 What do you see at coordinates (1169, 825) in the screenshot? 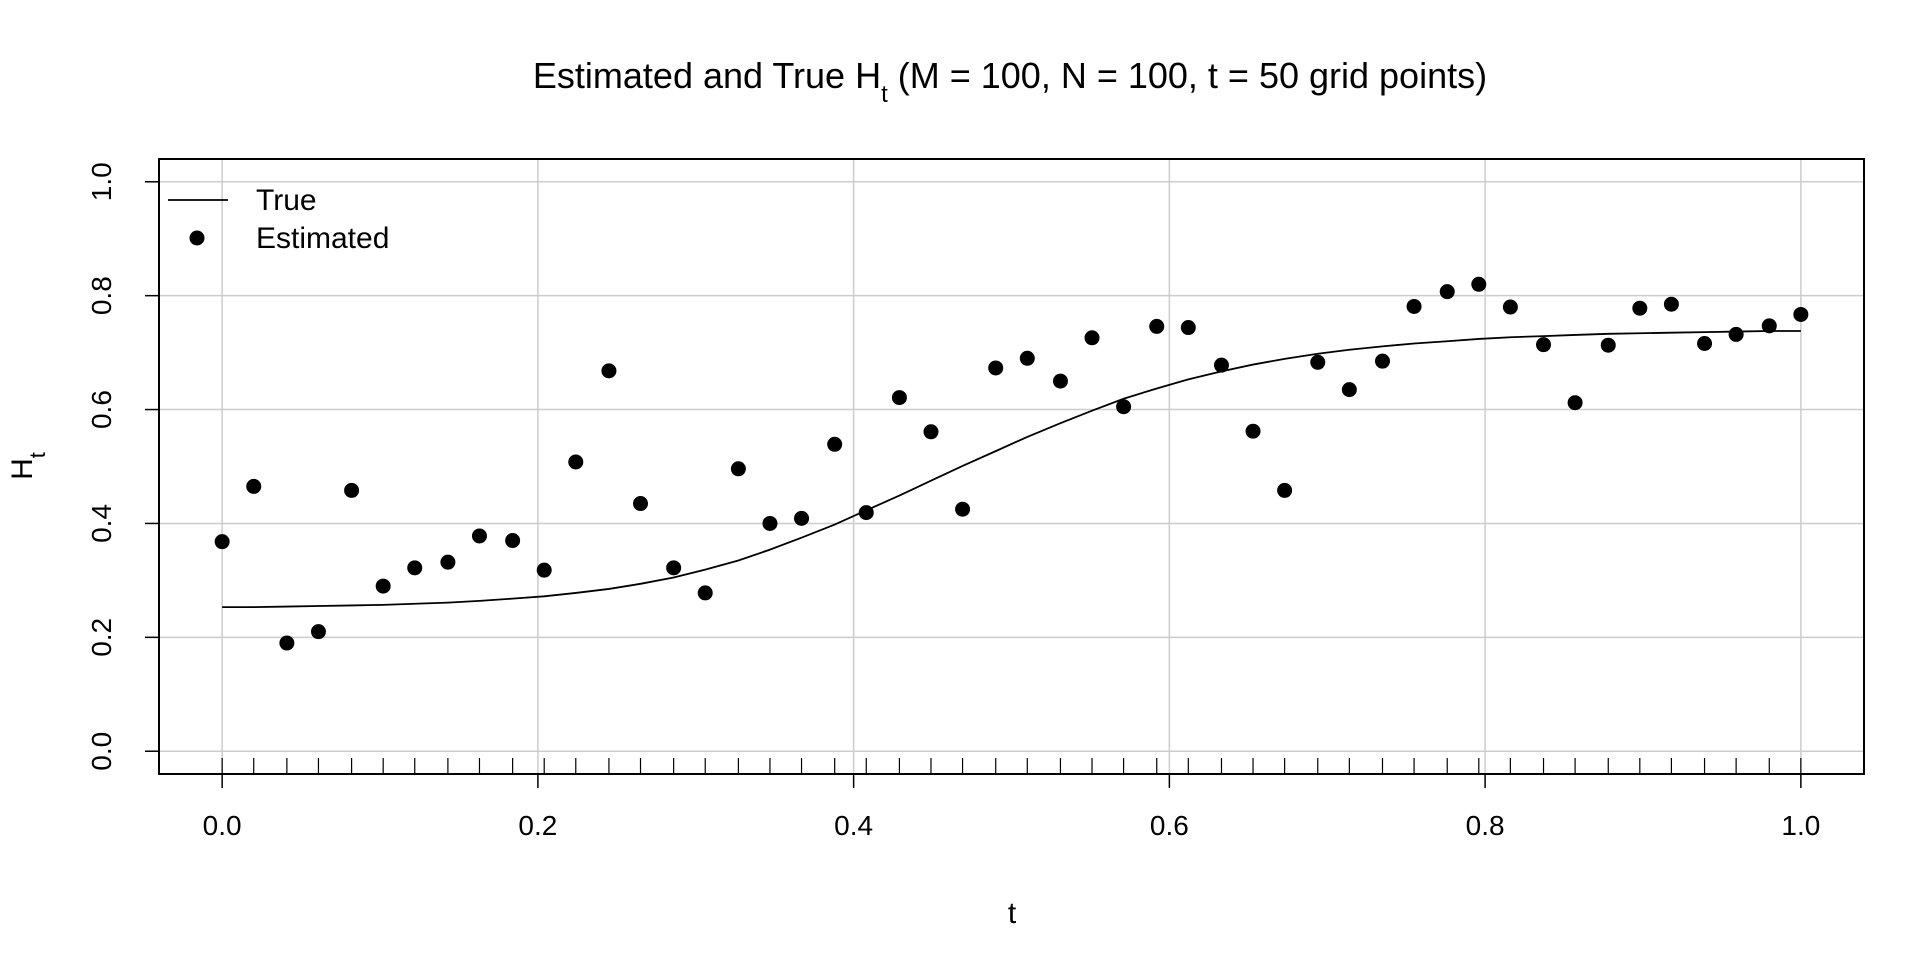
I see `x-tick-label: 0.6` at bounding box center [1169, 825].